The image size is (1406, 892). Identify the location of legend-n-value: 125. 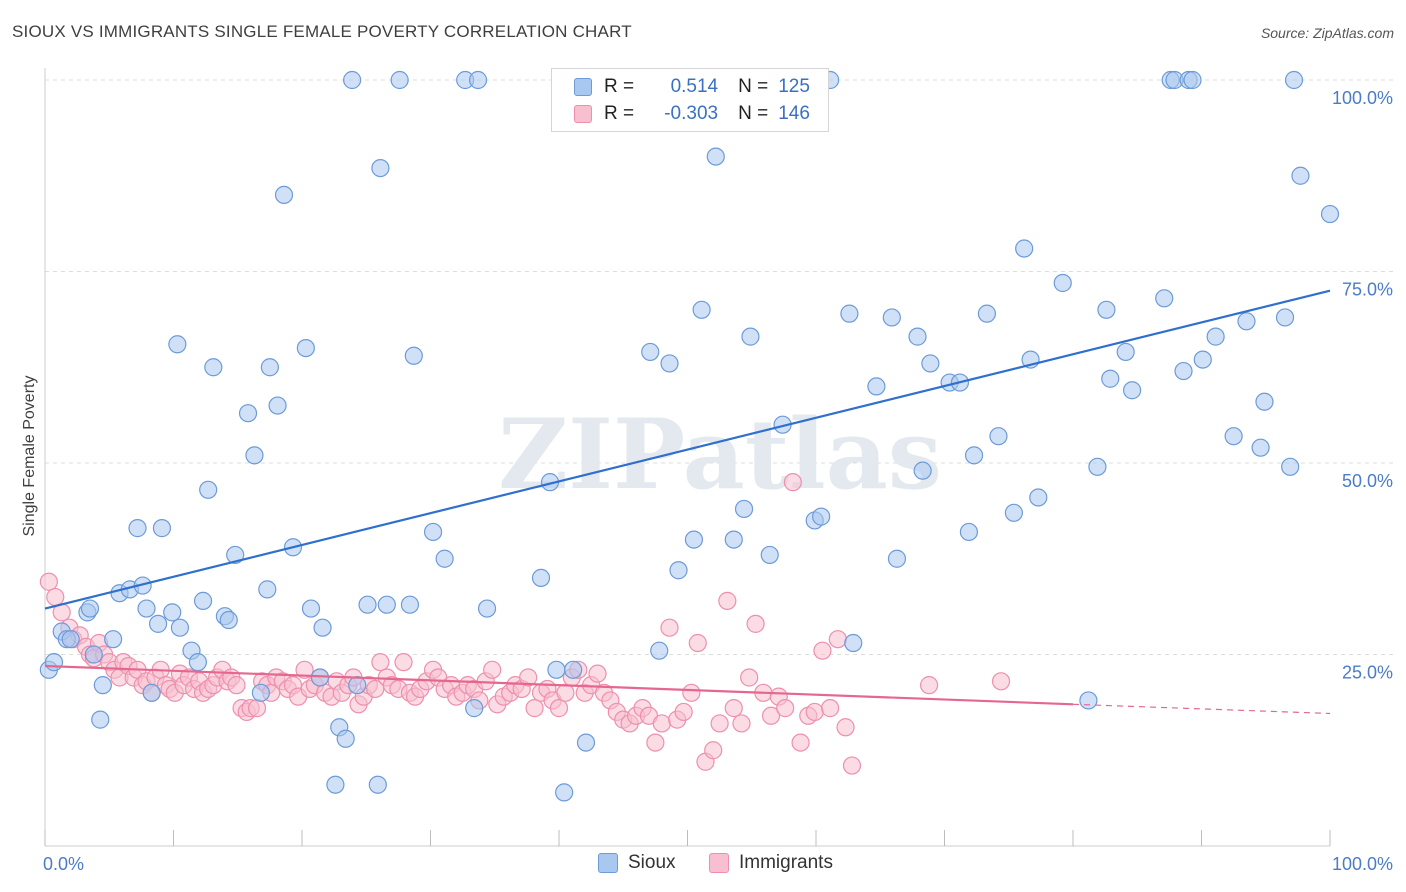
(794, 86).